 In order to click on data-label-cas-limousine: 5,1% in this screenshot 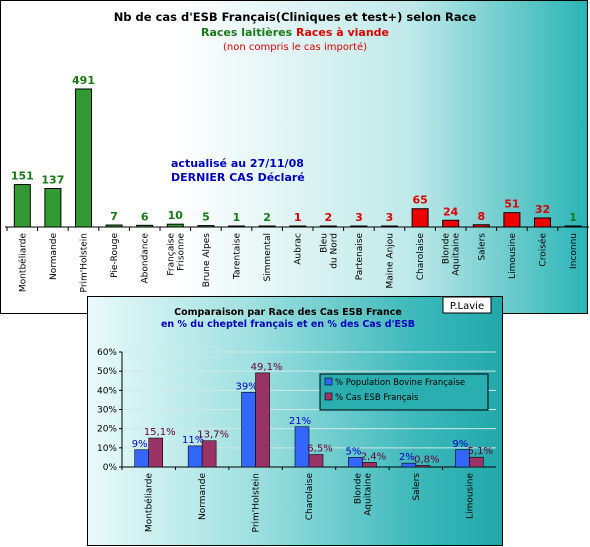, I will do `click(480, 451)`.